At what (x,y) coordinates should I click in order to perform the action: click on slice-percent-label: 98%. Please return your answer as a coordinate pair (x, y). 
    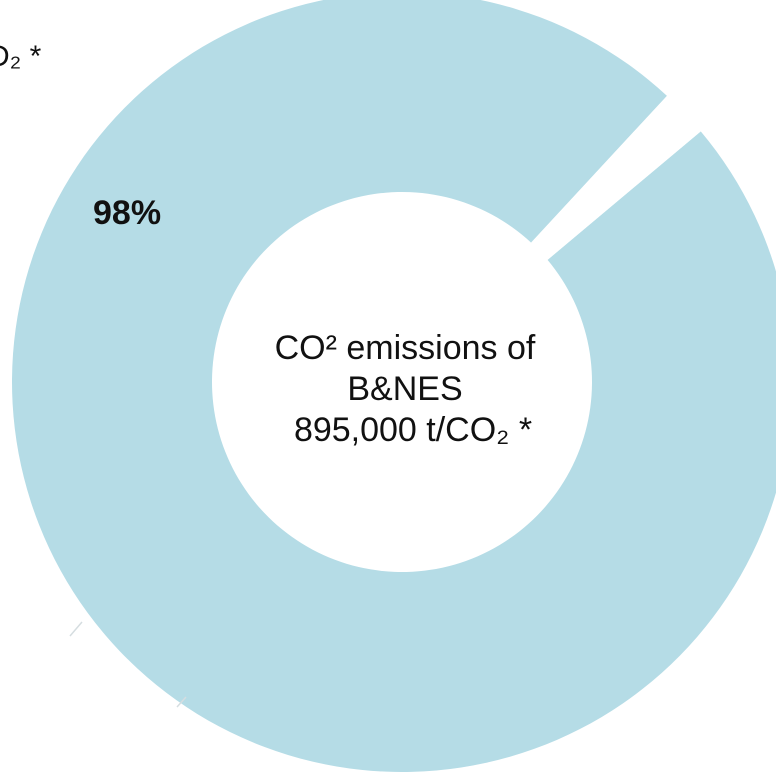
    Looking at the image, I should click on (127, 213).